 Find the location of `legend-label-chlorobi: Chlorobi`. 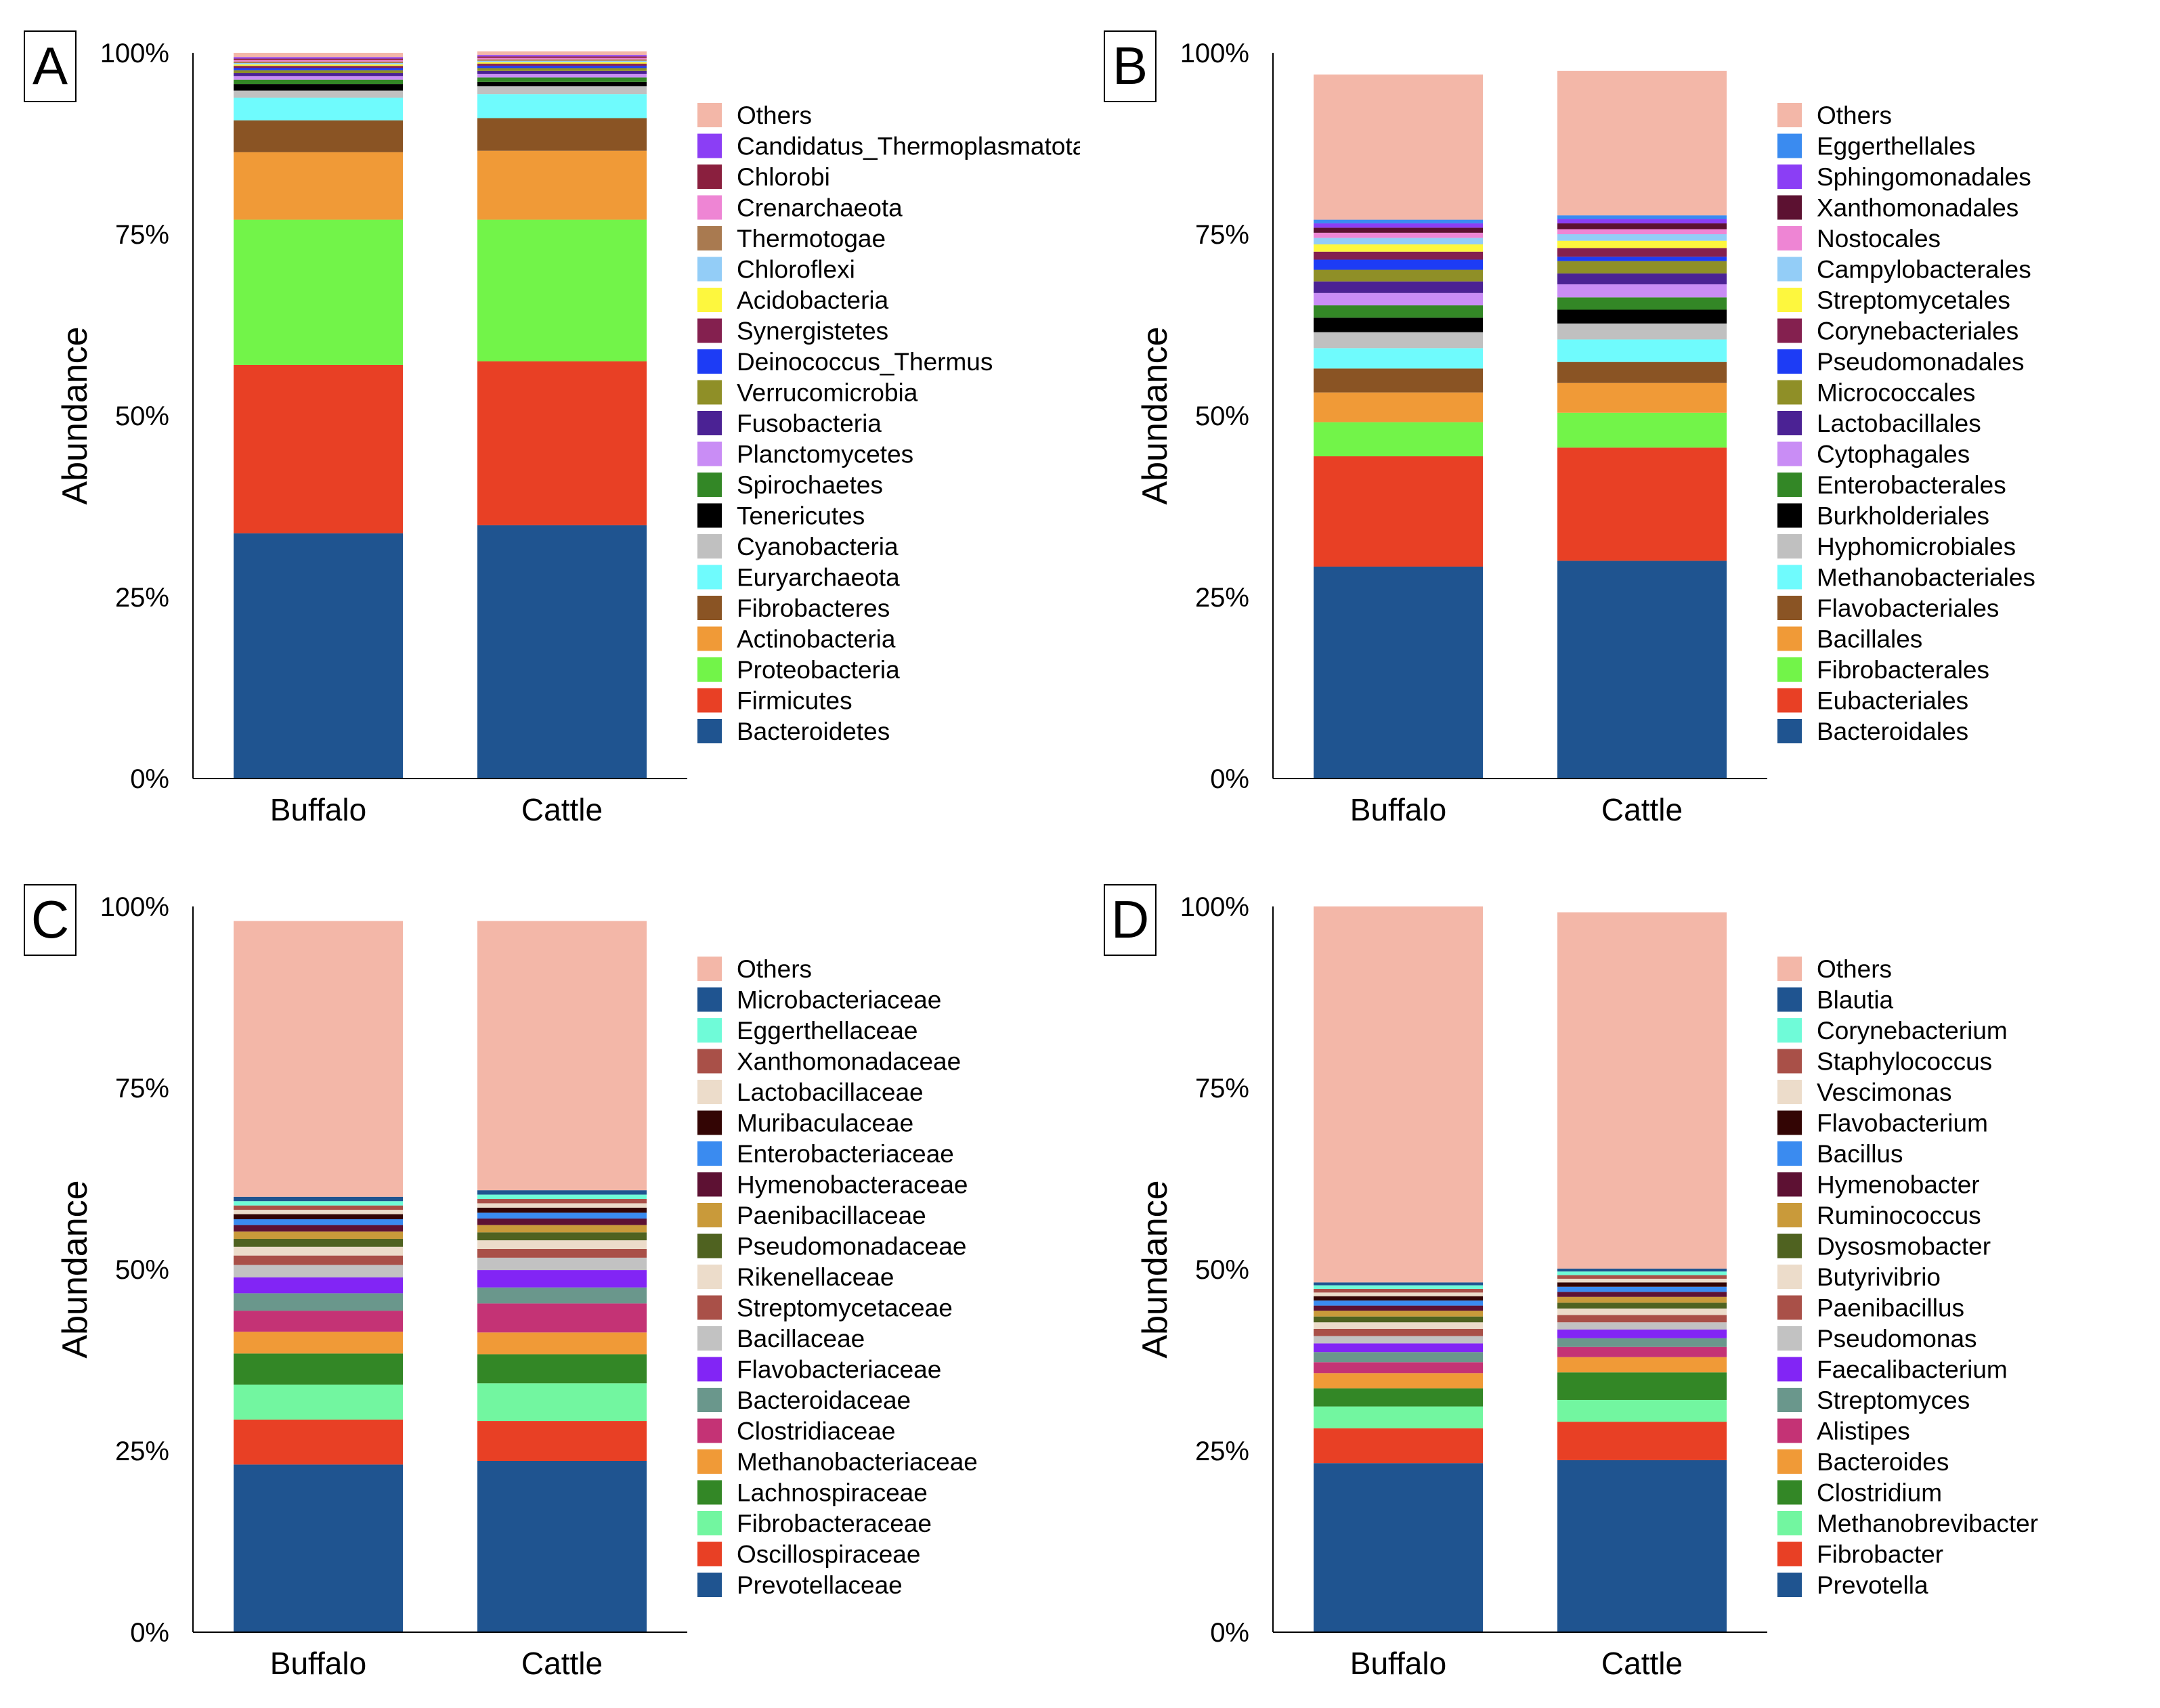

legend-label-chlorobi: Chlorobi is located at coordinates (783, 177).